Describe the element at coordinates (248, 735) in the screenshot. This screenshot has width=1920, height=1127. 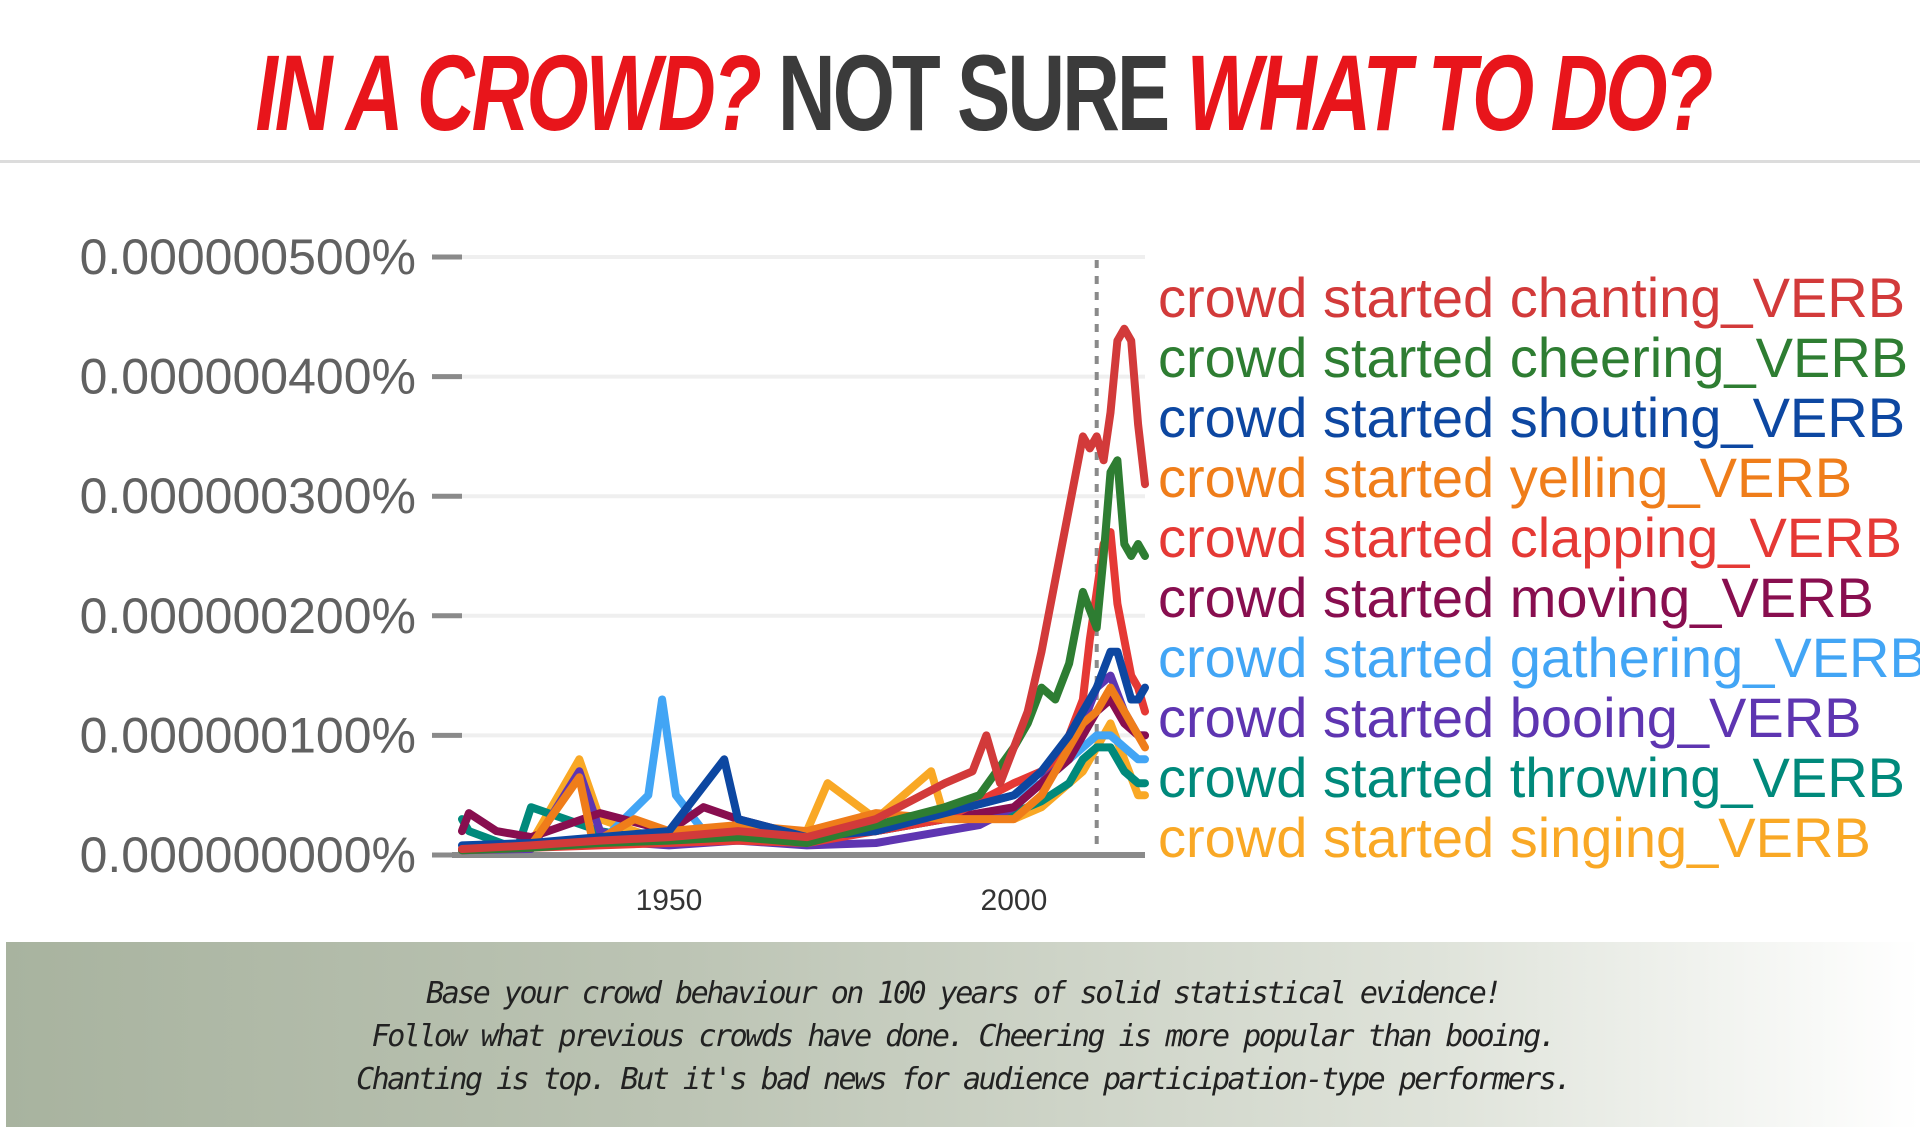
I see `y-tick-label: 0.000000100%` at that location.